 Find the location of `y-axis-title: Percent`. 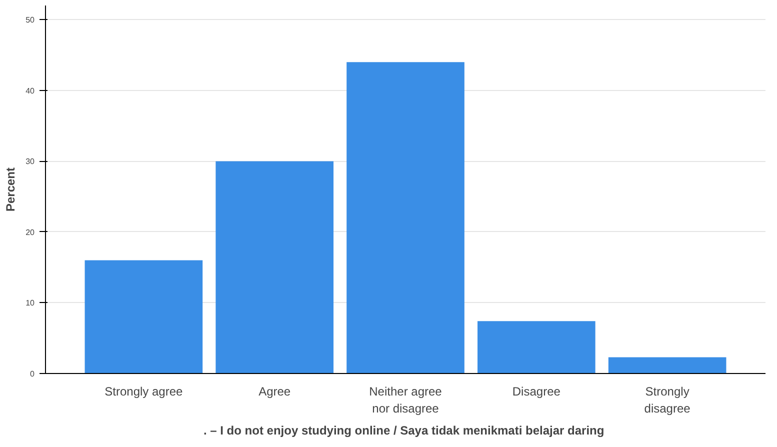

y-axis-title: Percent is located at coordinates (11, 189).